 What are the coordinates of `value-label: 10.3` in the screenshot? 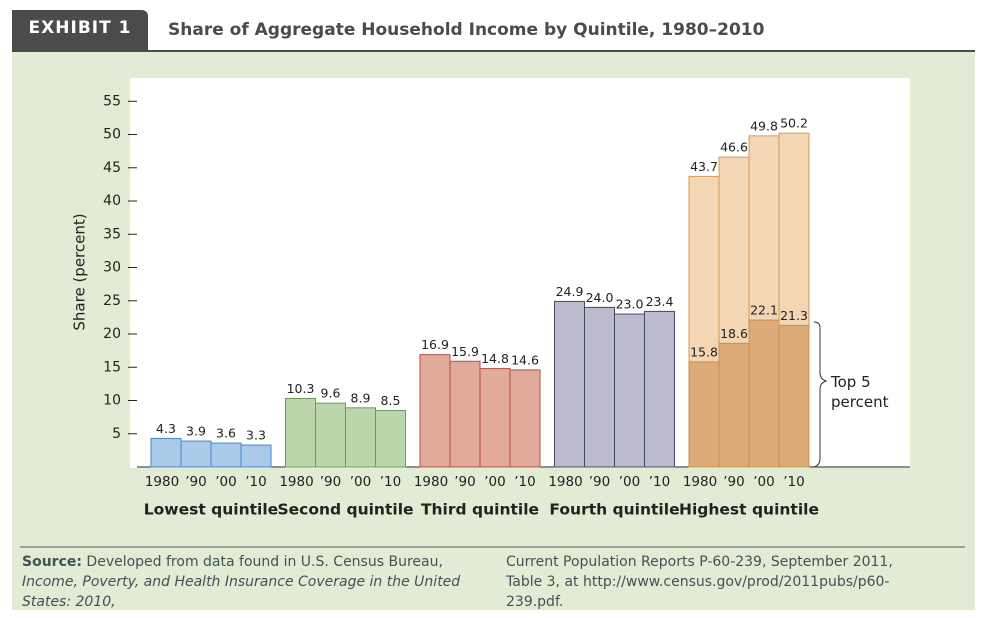 It's located at (301, 388).